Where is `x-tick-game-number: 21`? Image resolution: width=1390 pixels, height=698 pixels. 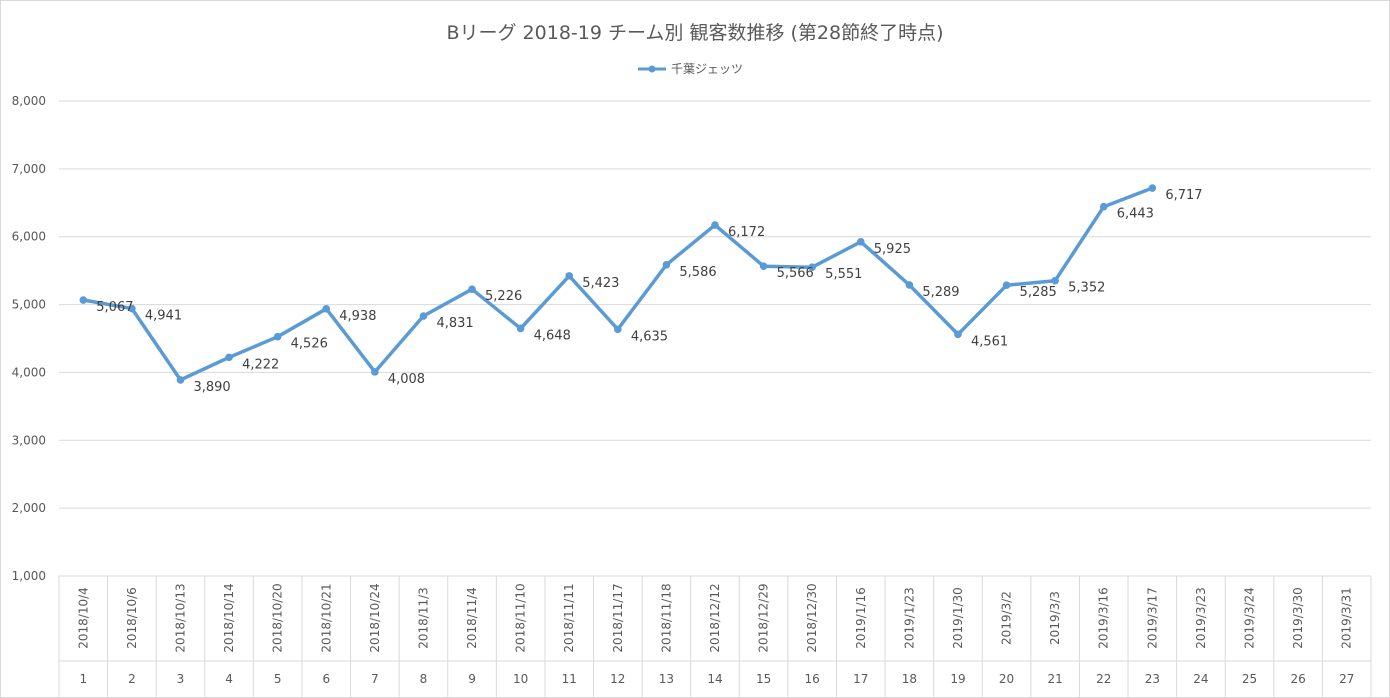 x-tick-game-number: 21 is located at coordinates (1055, 679).